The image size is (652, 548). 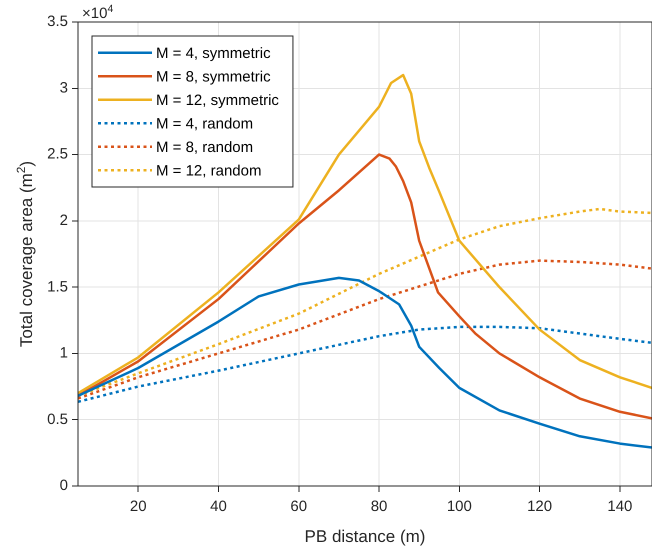 I want to click on x-tick-label: 20, so click(x=138, y=507).